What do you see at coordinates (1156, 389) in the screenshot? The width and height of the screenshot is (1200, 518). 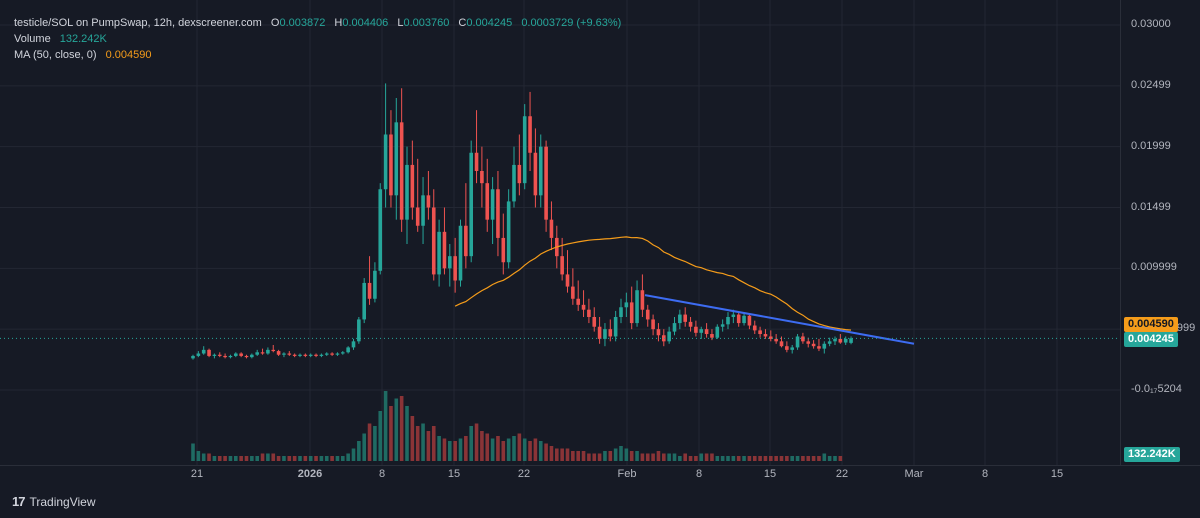 I see `price-tick-label: -0.0₁₇5204` at bounding box center [1156, 389].